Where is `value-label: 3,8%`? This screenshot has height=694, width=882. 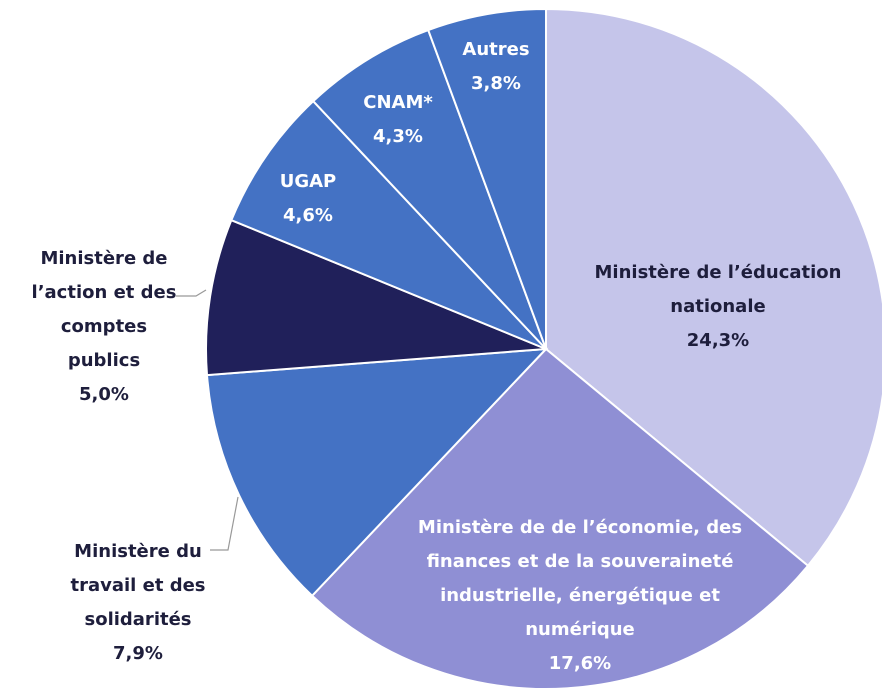 value-label: 3,8% is located at coordinates (496, 83).